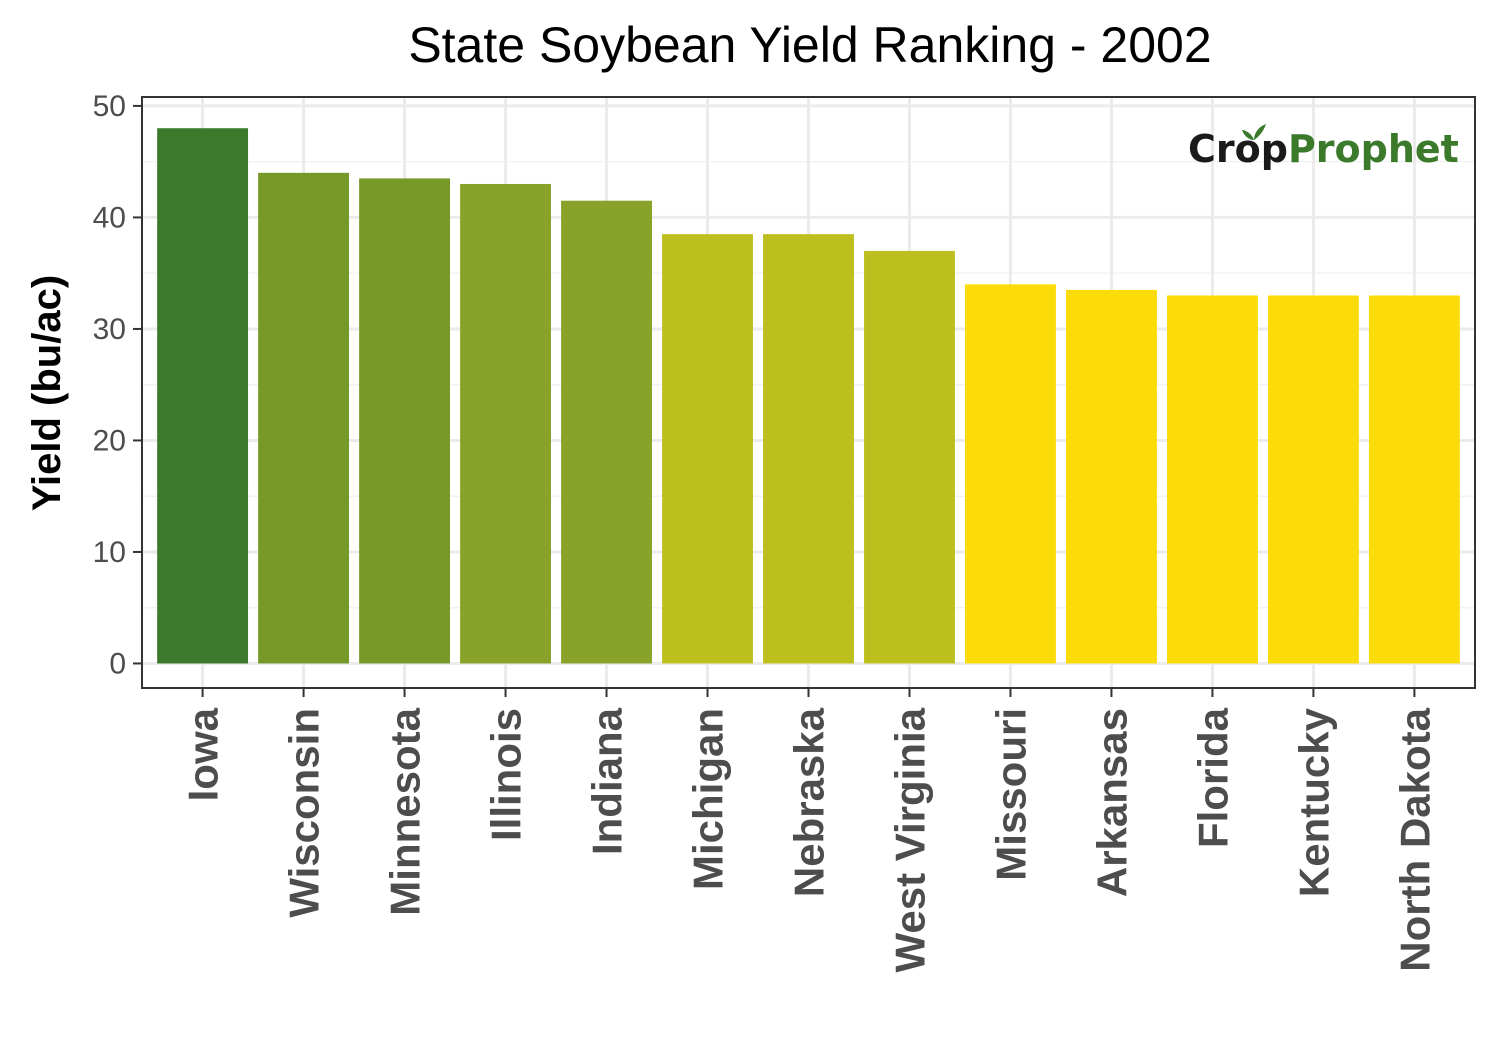 The height and width of the screenshot is (1050, 1500). I want to click on y-axis: 0 10 20 30 40 50, so click(117, 385).